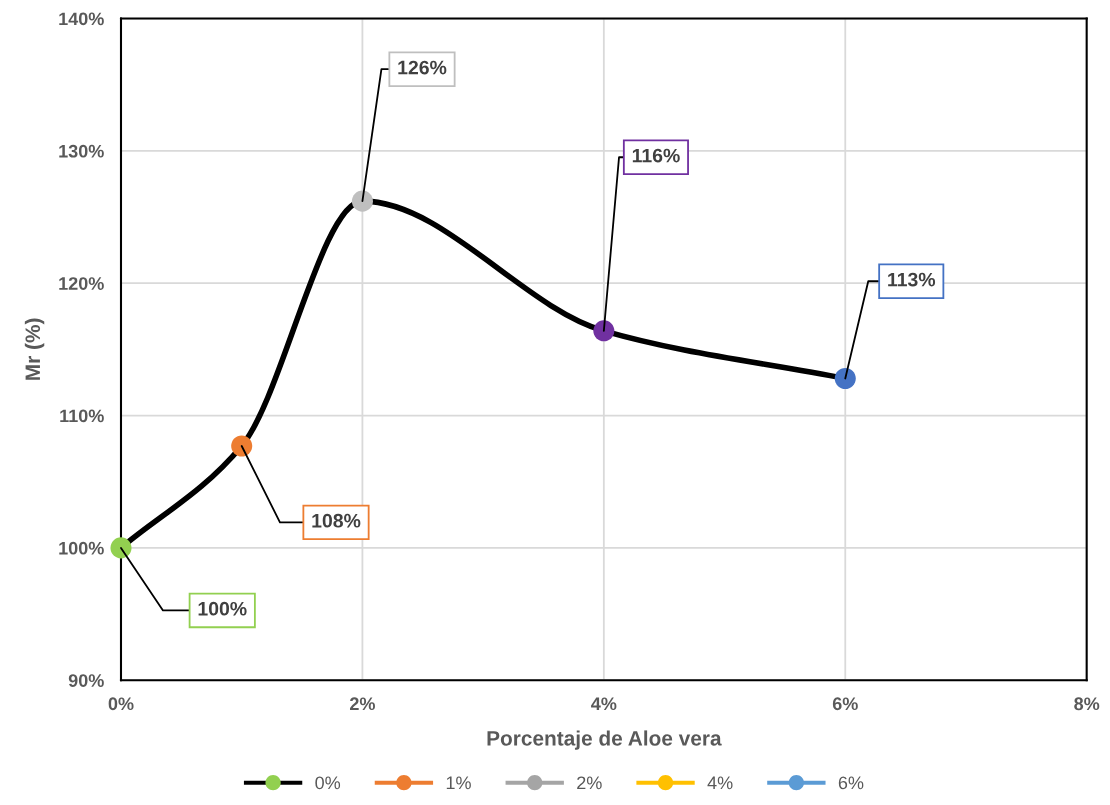 The image size is (1110, 805). What do you see at coordinates (912, 279) in the screenshot?
I see `data-label: 113%` at bounding box center [912, 279].